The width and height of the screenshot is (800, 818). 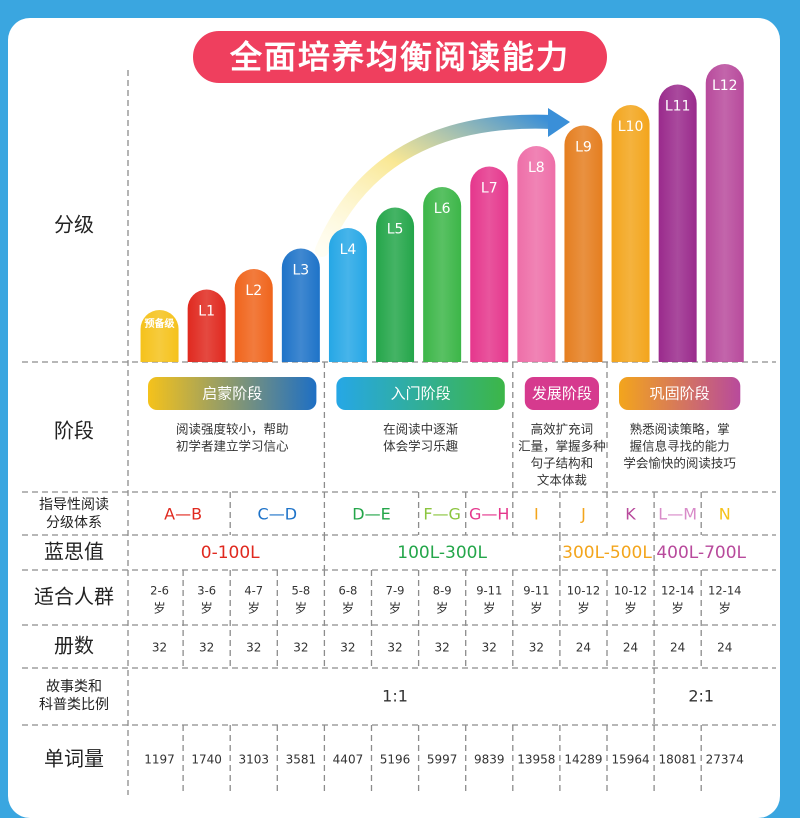 I want to click on level-bar-label: L1, so click(x=206, y=312).